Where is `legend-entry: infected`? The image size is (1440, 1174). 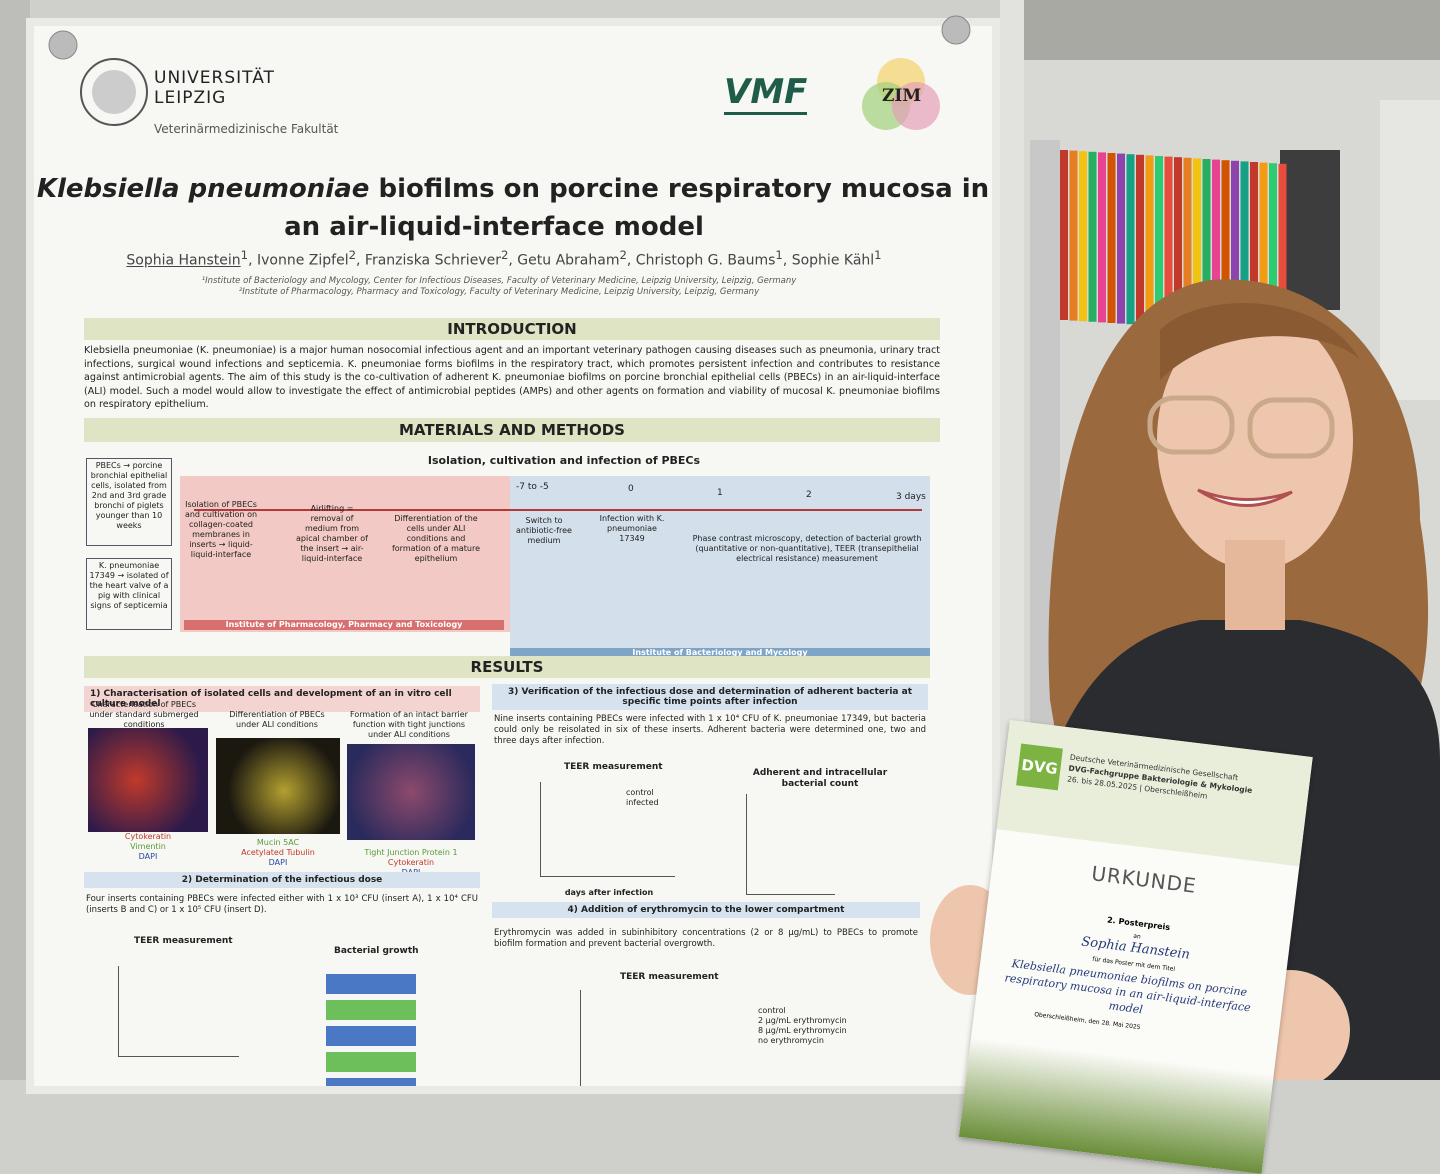 legend-entry: infected is located at coordinates (642, 802).